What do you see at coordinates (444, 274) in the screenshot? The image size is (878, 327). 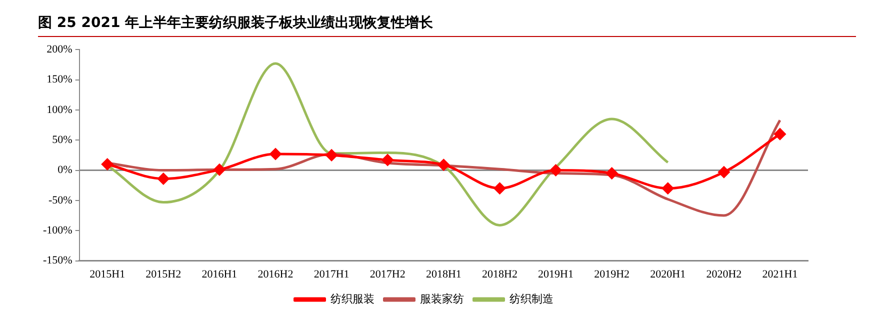 I see `x-tick-label: 2018H1` at bounding box center [444, 274].